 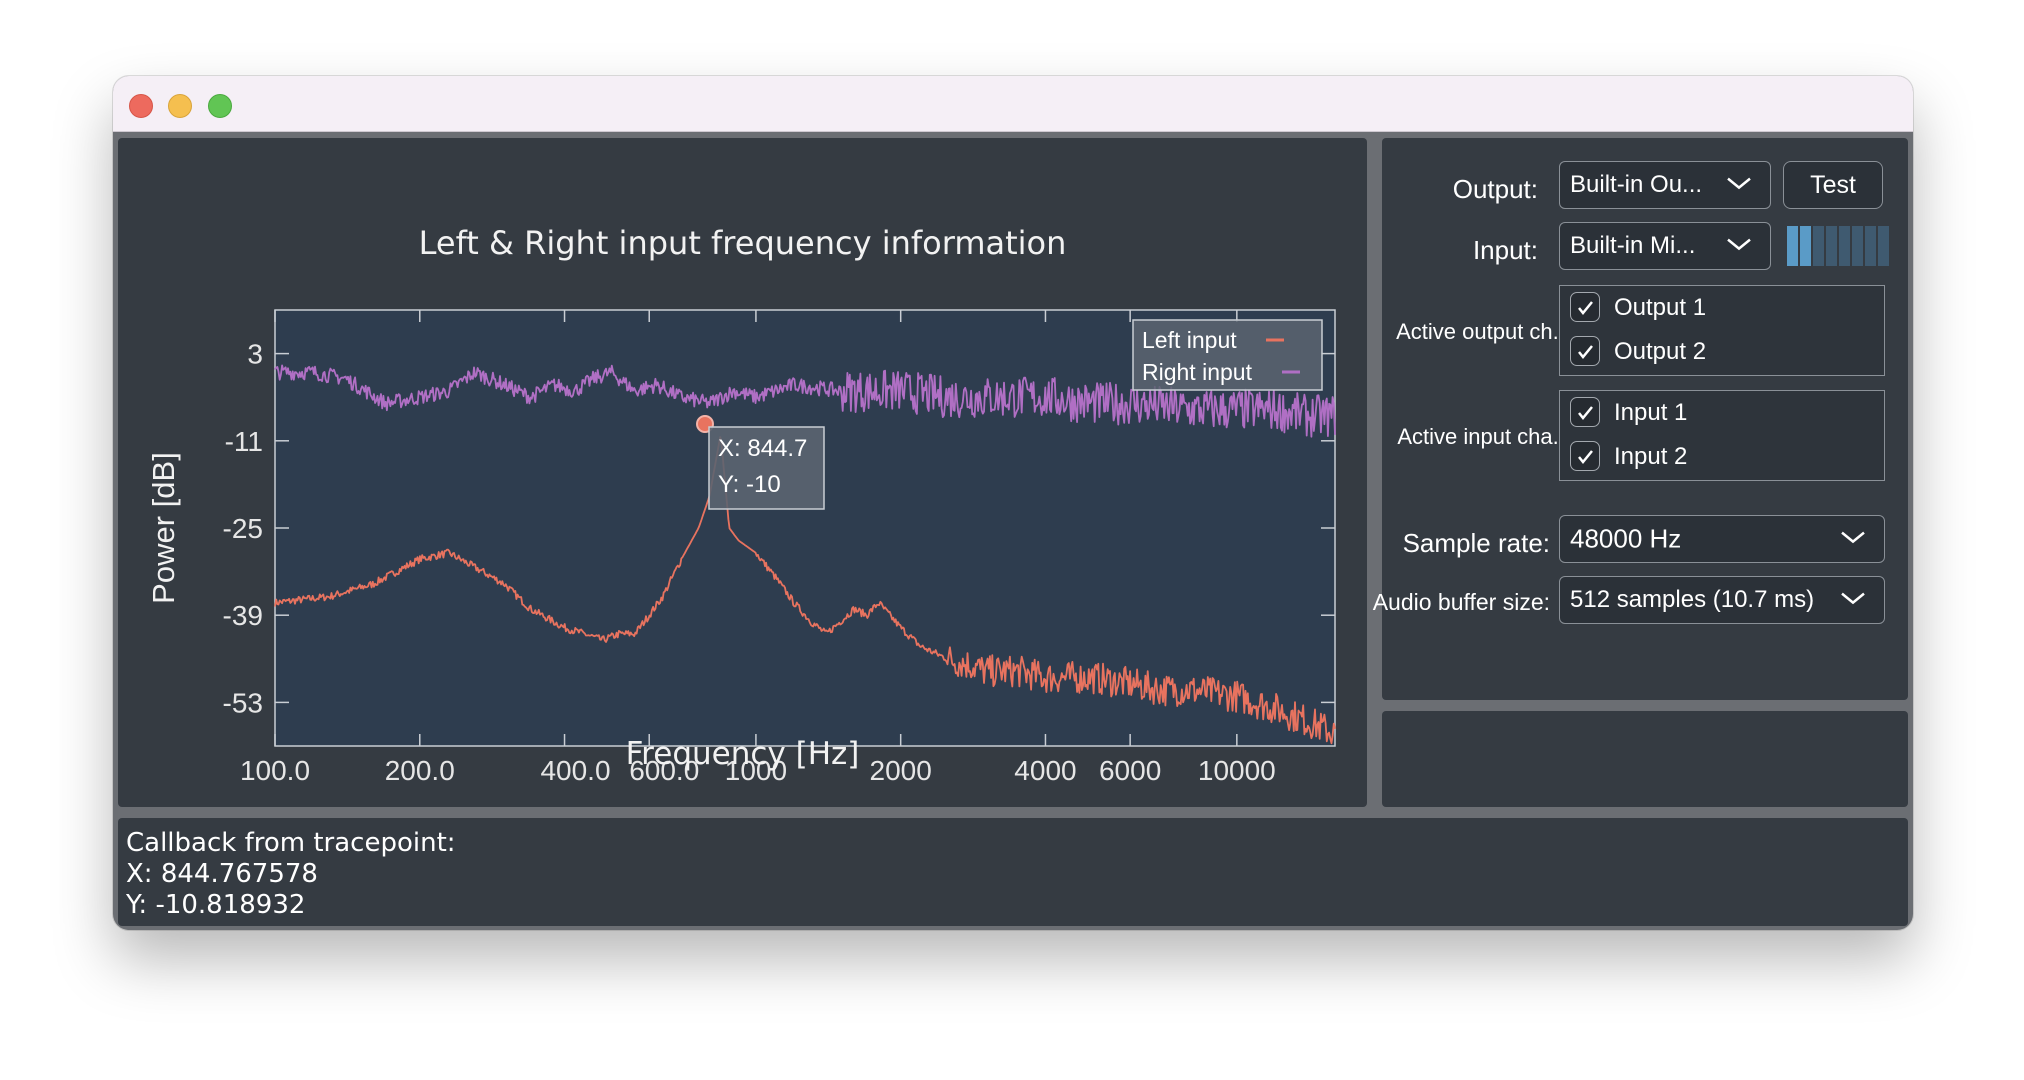 What do you see at coordinates (1197, 372) in the screenshot?
I see `legend-label-right-input: Right input` at bounding box center [1197, 372].